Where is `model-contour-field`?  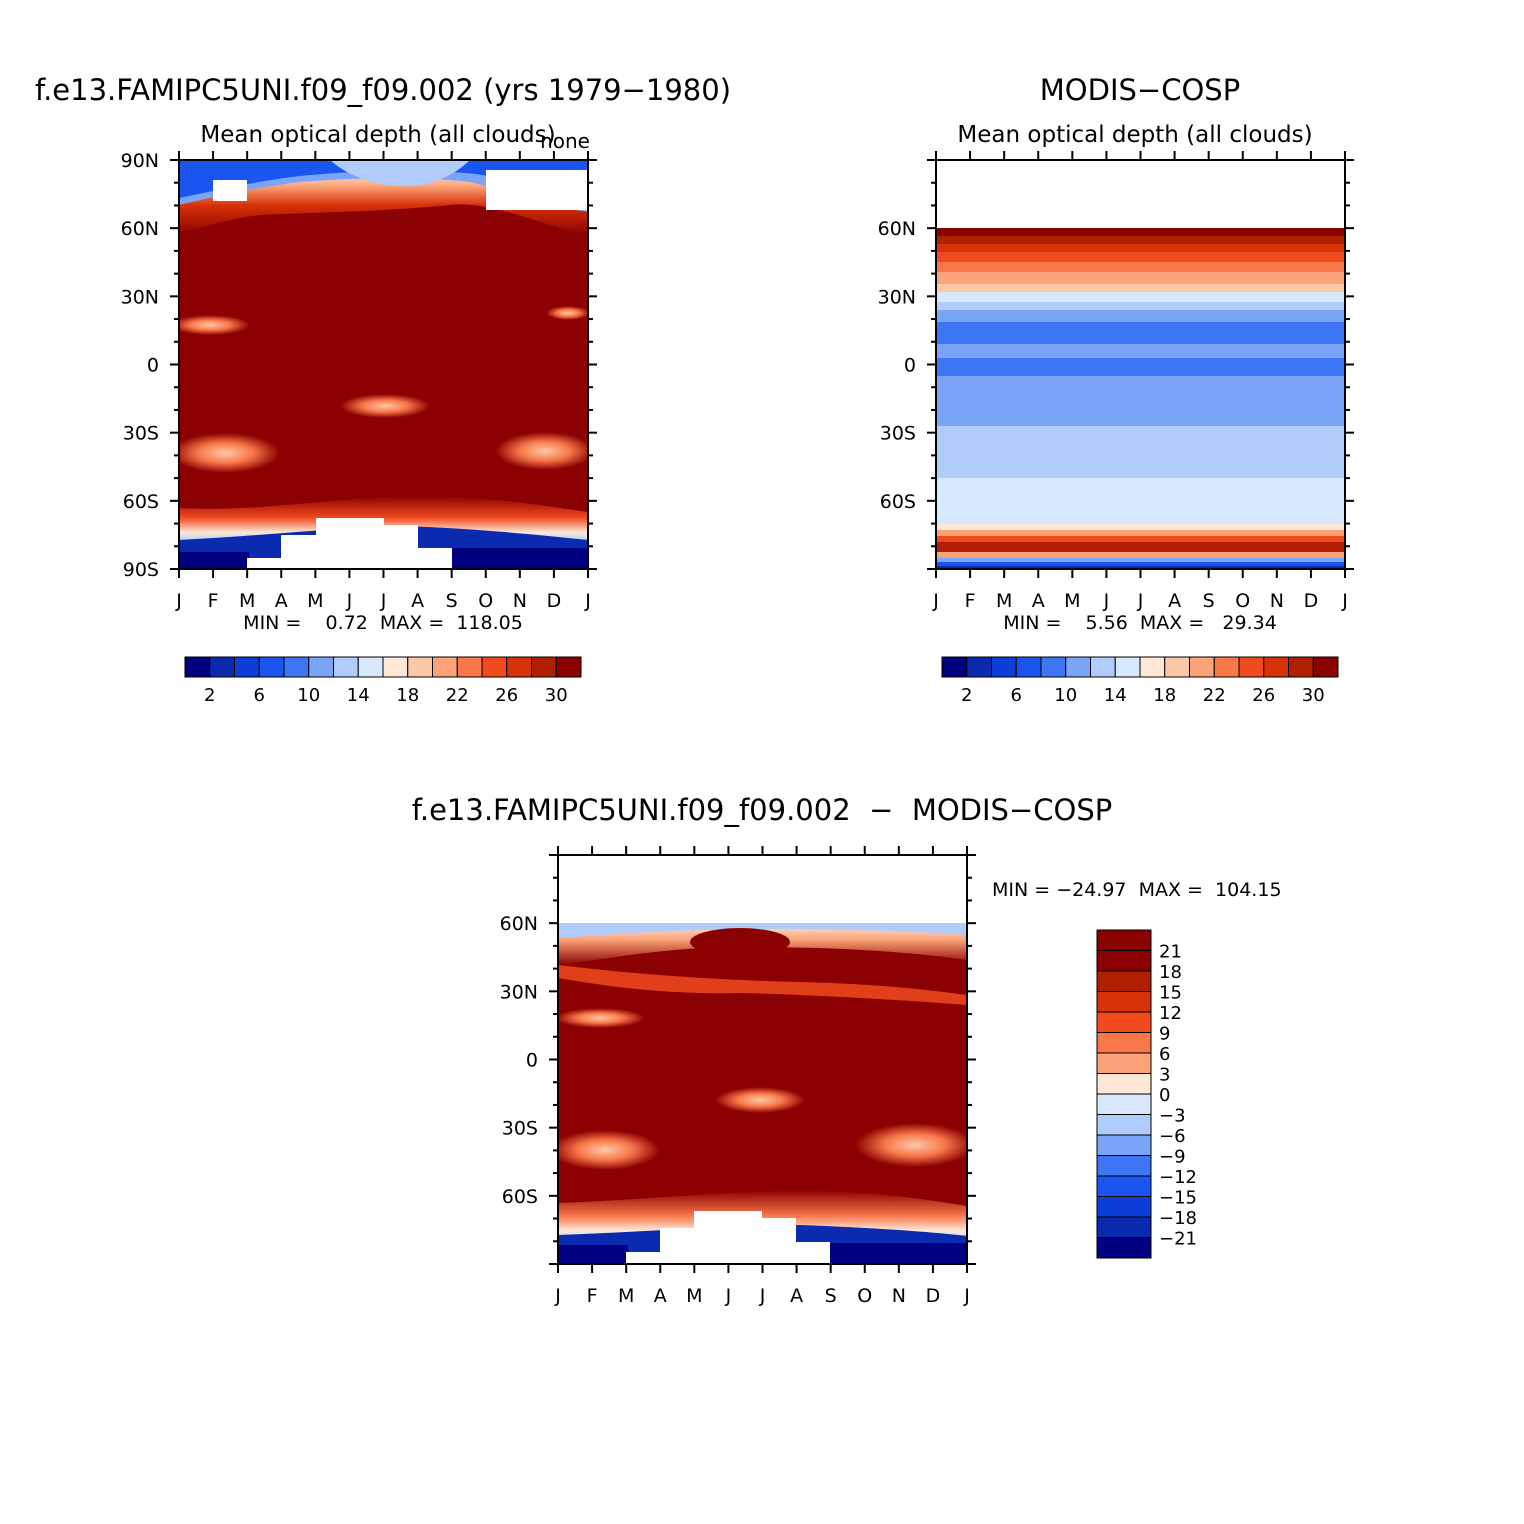
model-contour-field is located at coordinates (383, 364).